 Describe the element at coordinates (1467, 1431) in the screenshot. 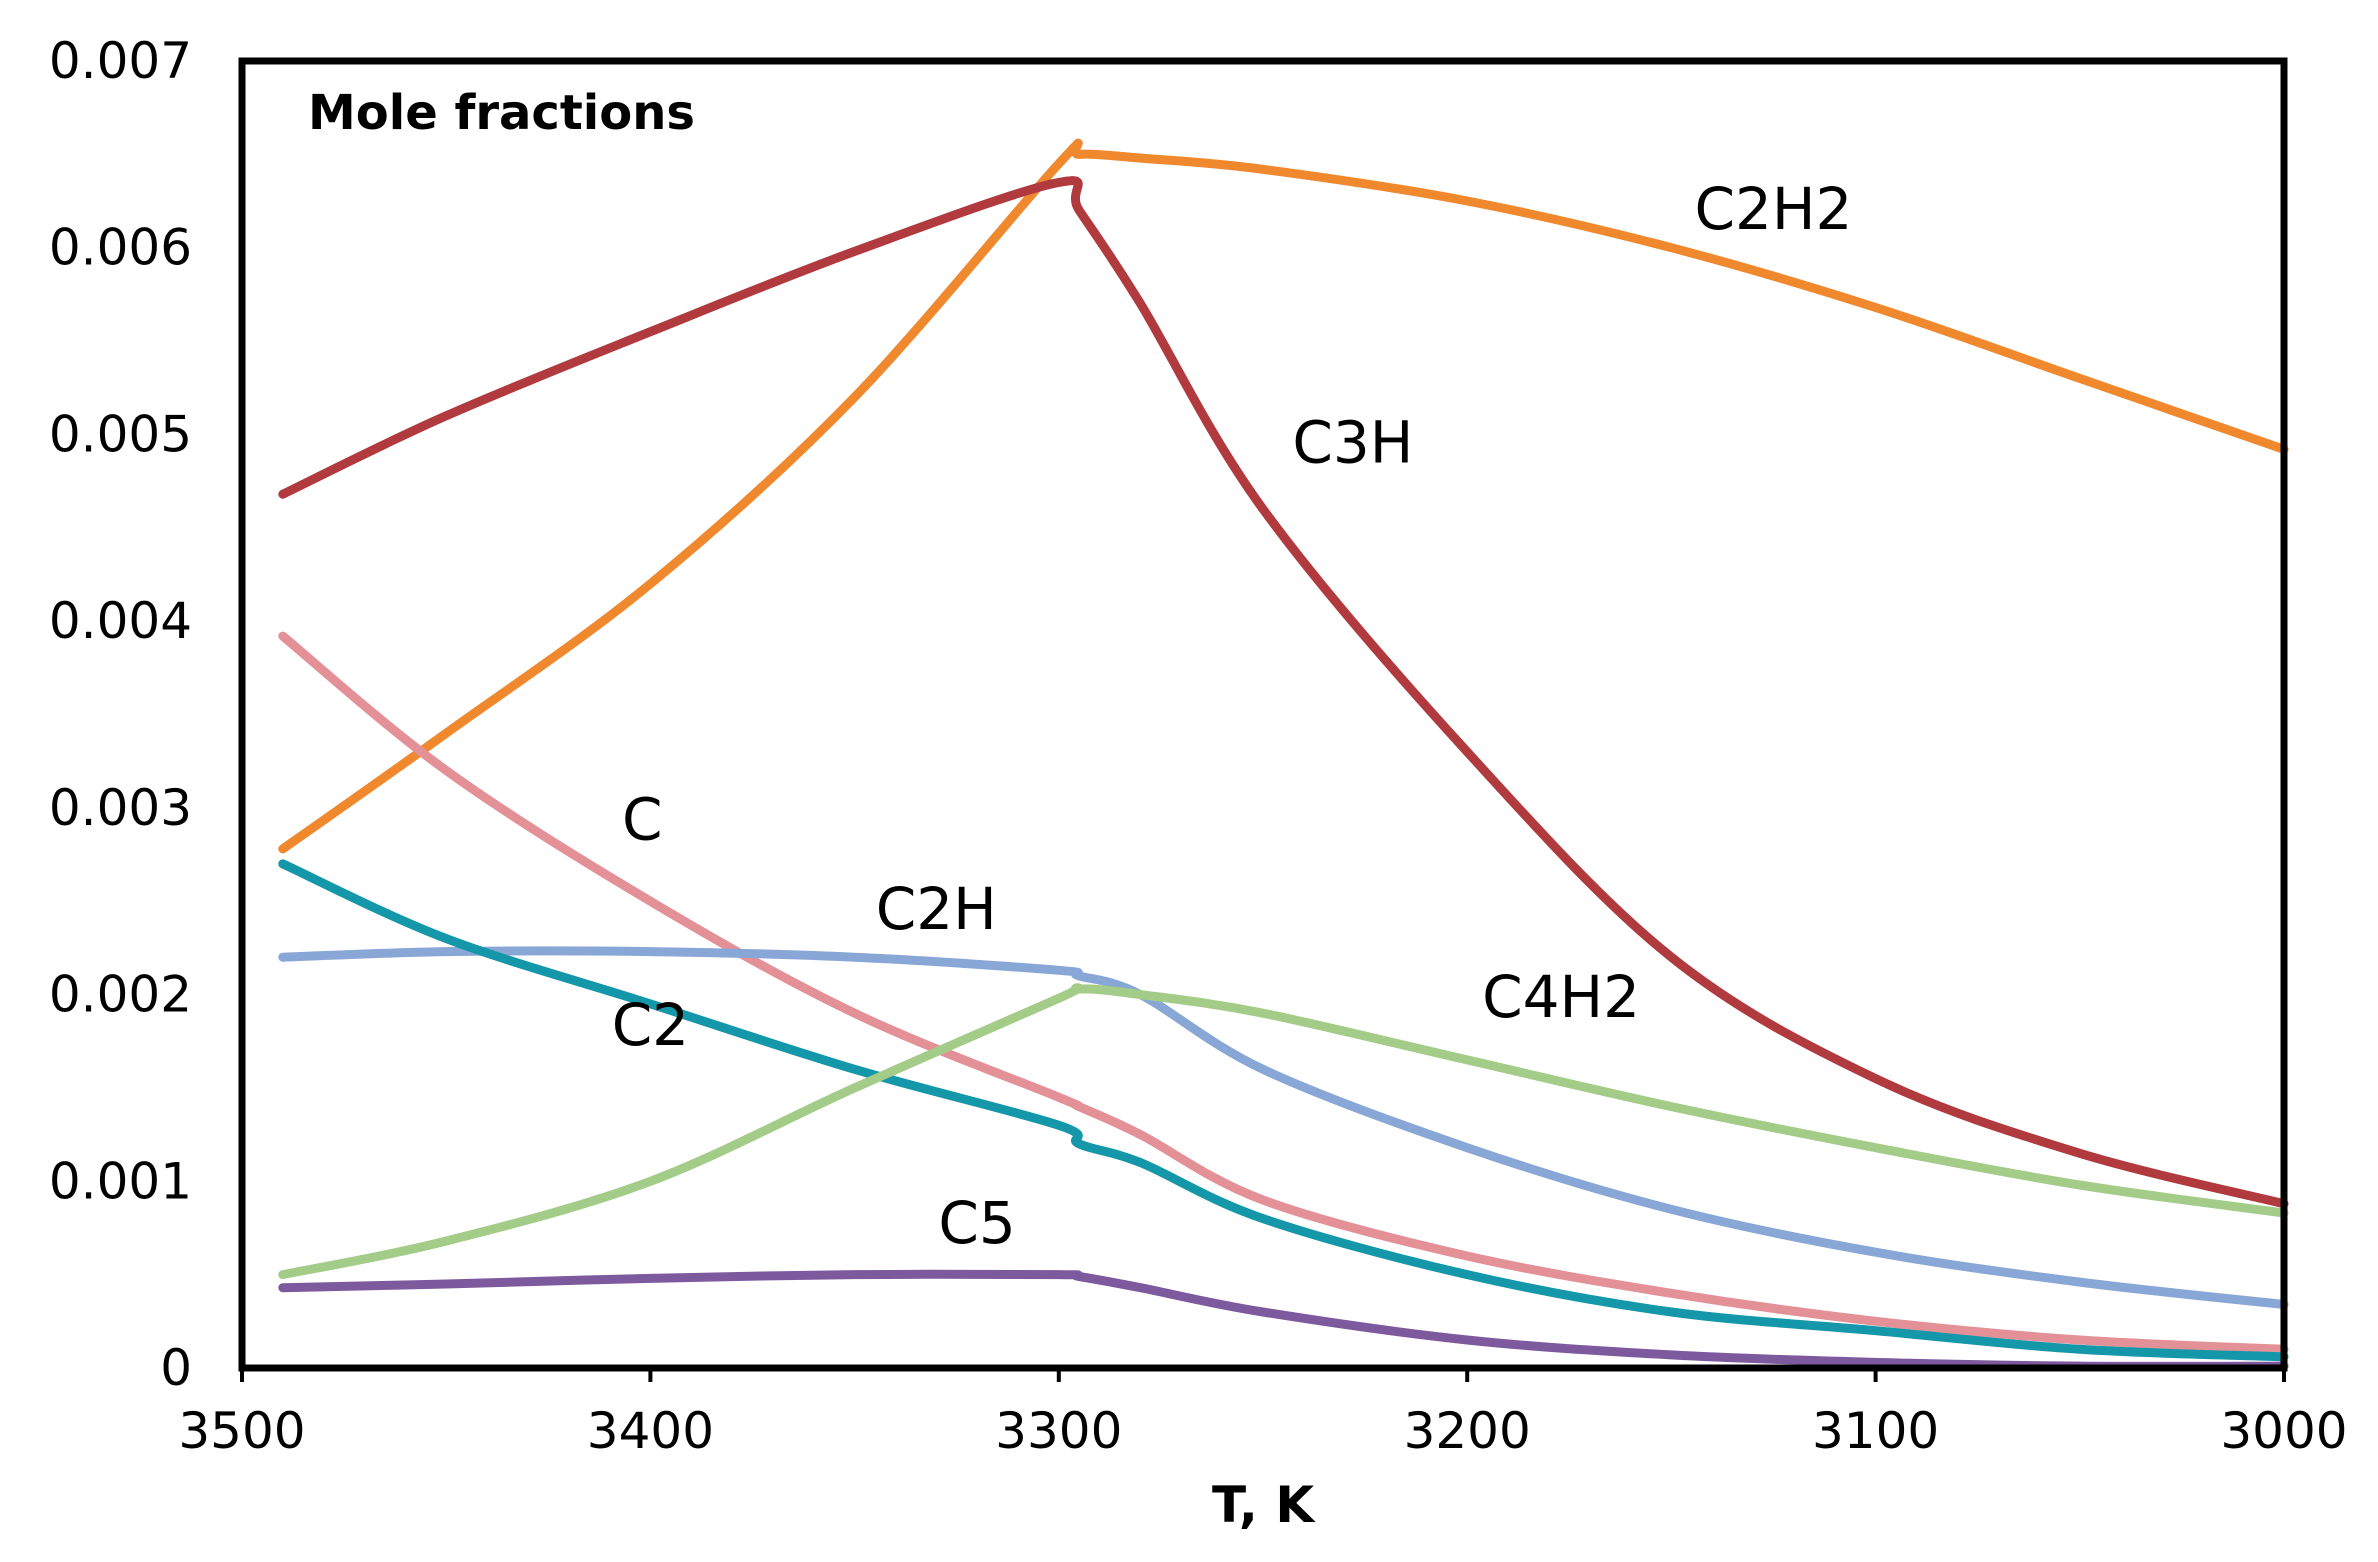

I see `x-tick-label: 3200` at that location.